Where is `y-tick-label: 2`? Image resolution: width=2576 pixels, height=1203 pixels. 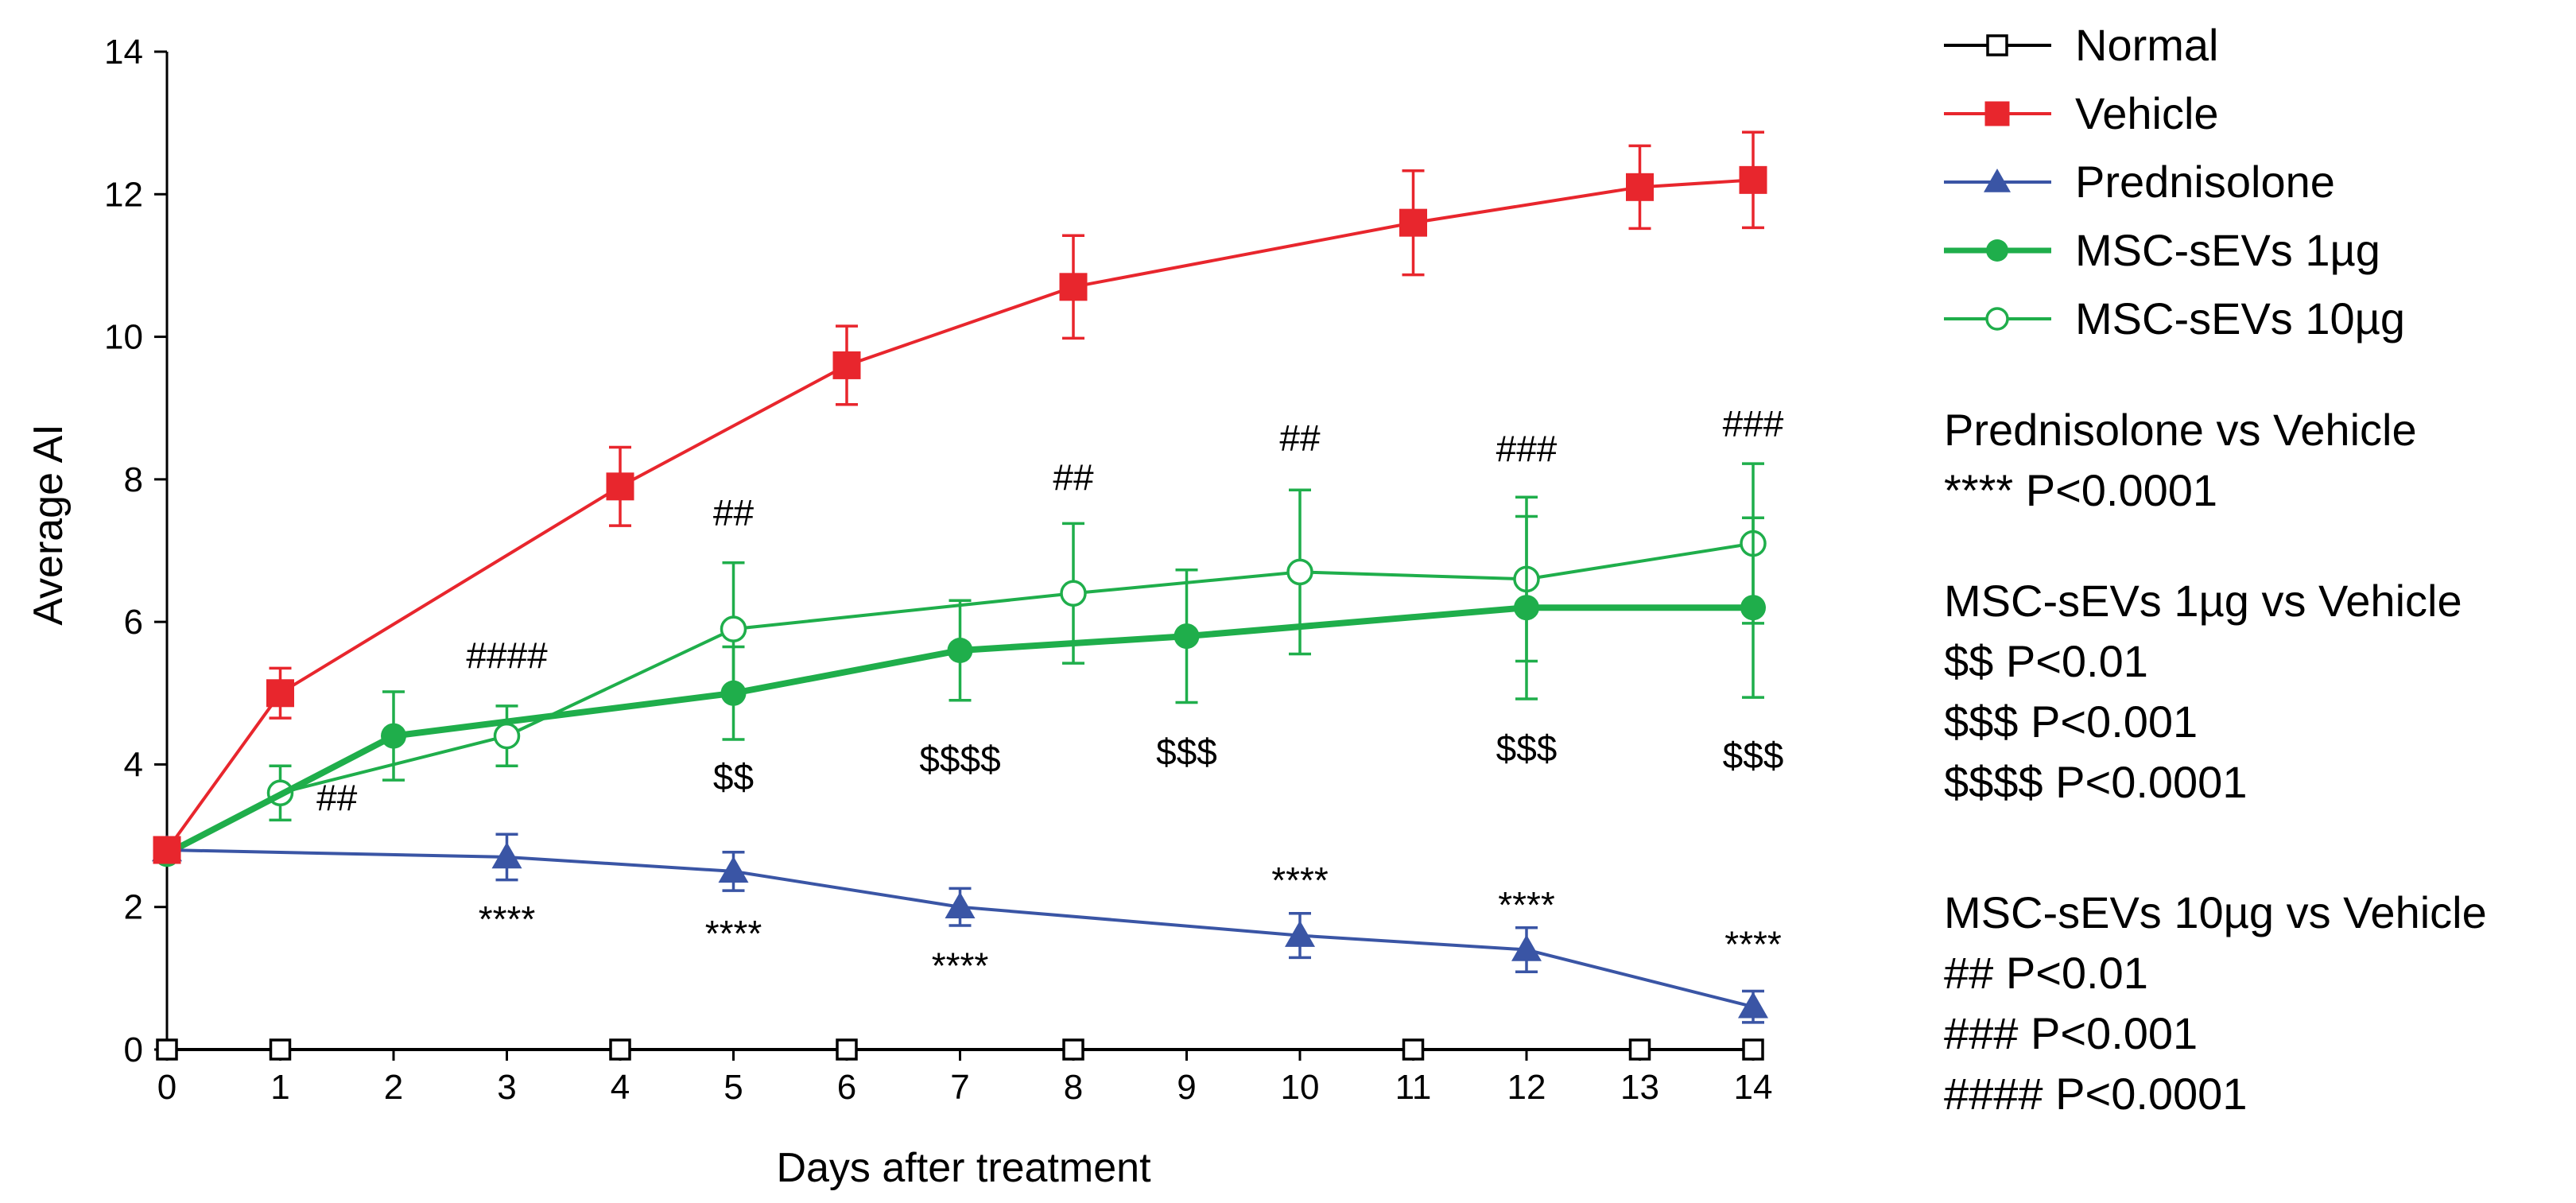 y-tick-label: 2 is located at coordinates (133, 907).